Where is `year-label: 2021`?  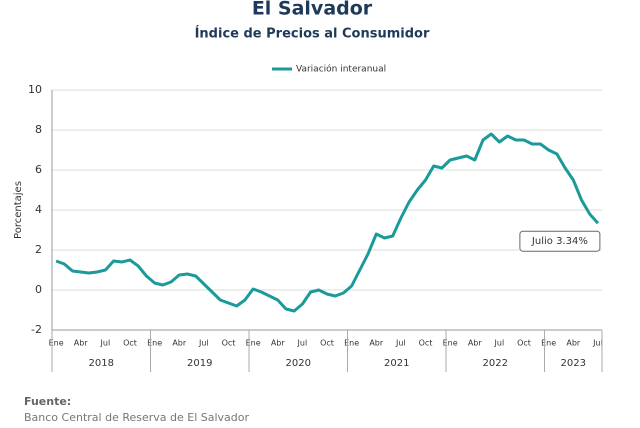
year-label: 2021 is located at coordinates (396, 363).